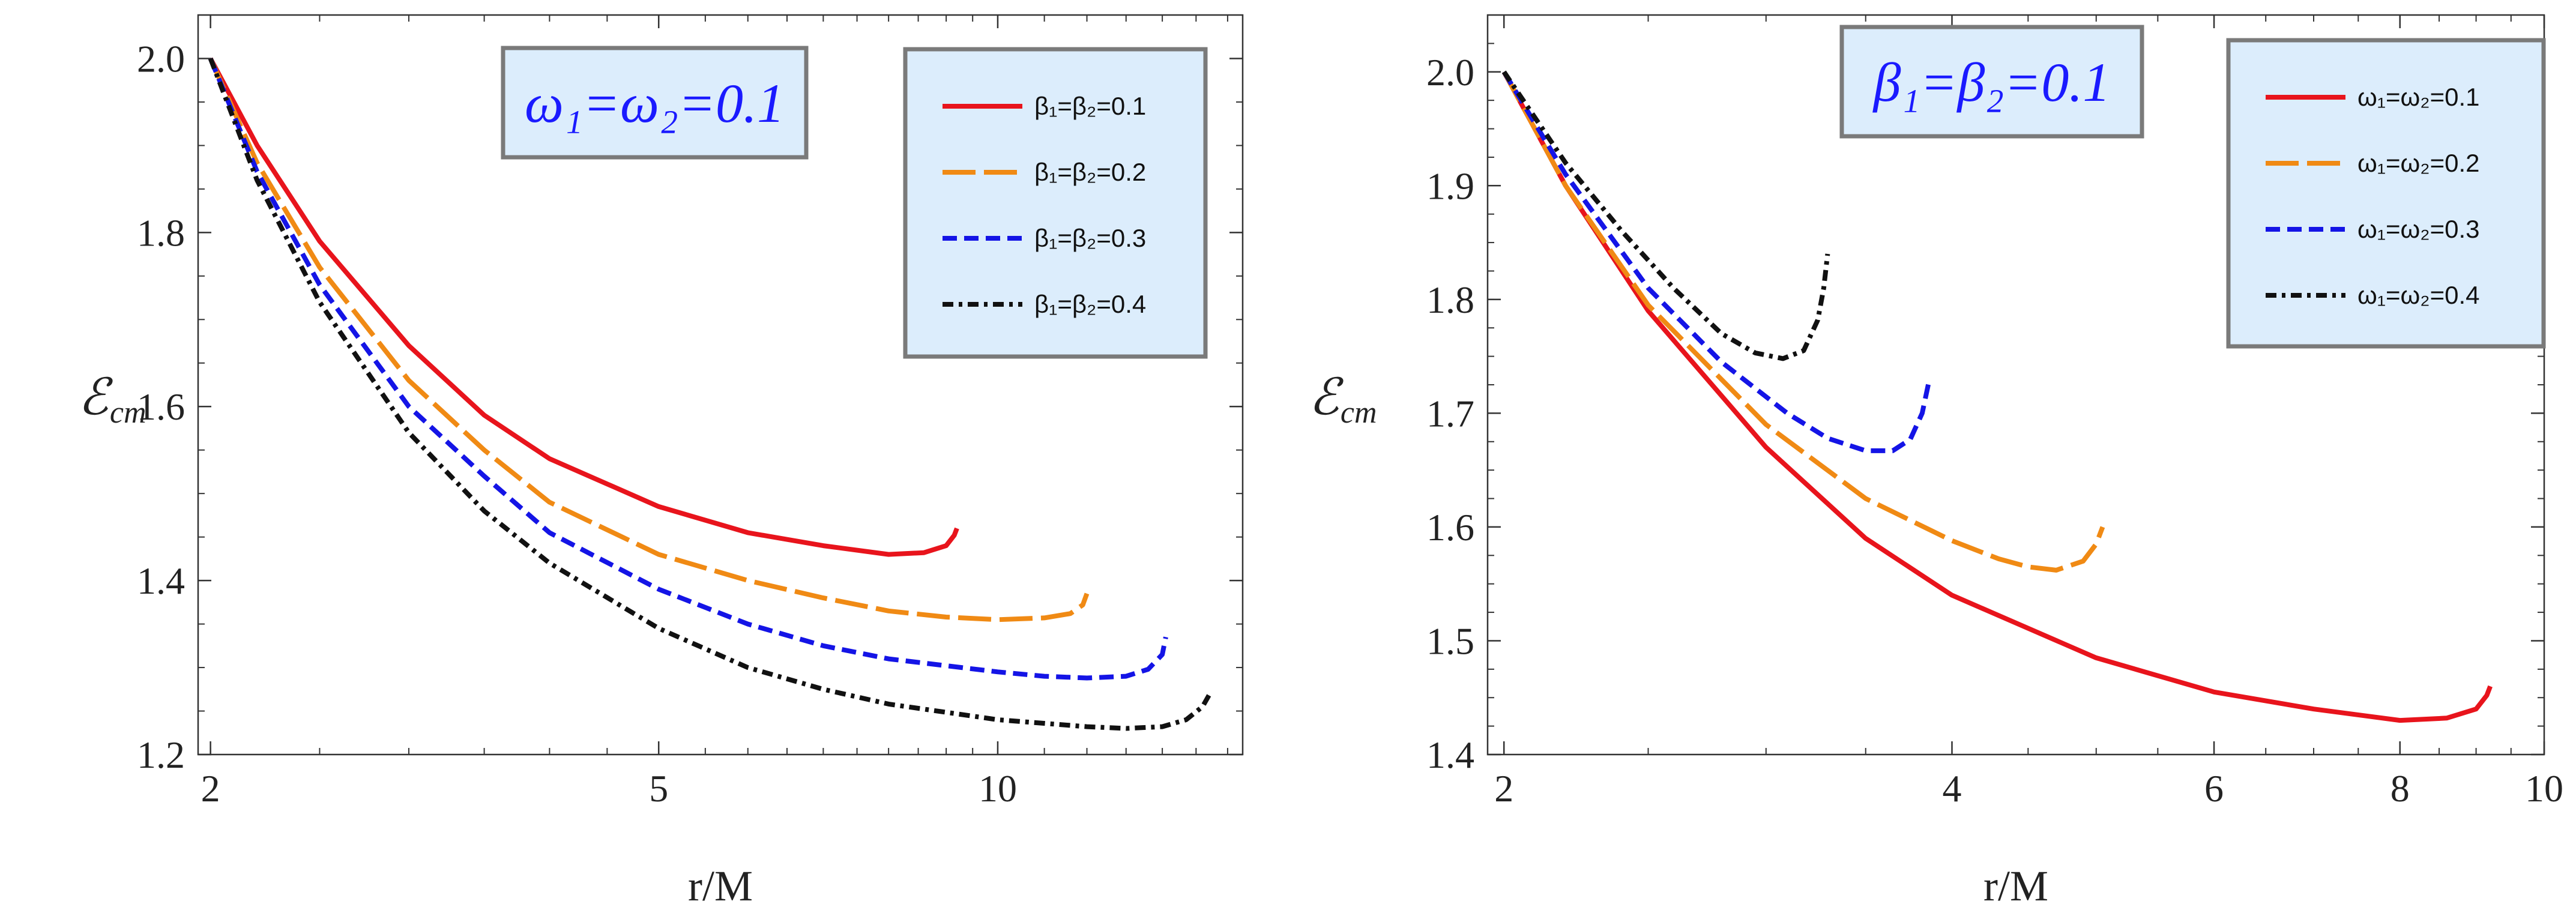  What do you see at coordinates (128, 413) in the screenshot?
I see `chart1-ylabel-sub: cm` at bounding box center [128, 413].